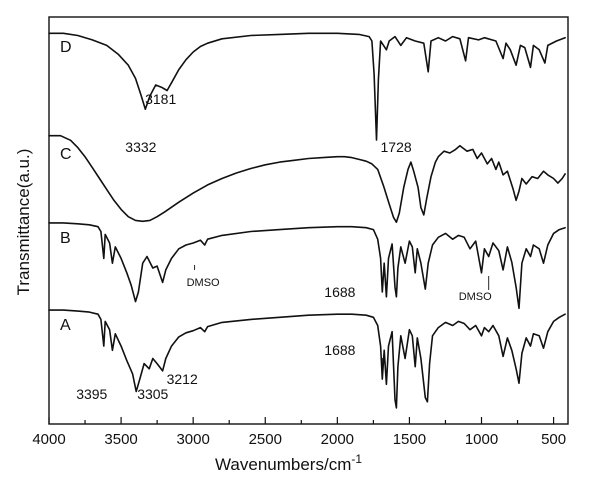 This screenshot has height=494, width=604. I want to click on series-label-d: D, so click(66, 47).